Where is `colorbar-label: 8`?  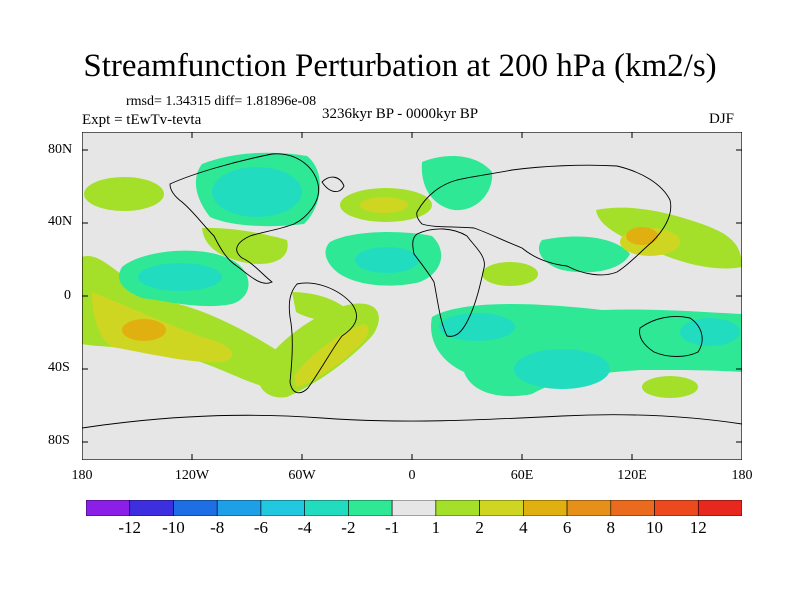
colorbar-label: 8 is located at coordinates (611, 527).